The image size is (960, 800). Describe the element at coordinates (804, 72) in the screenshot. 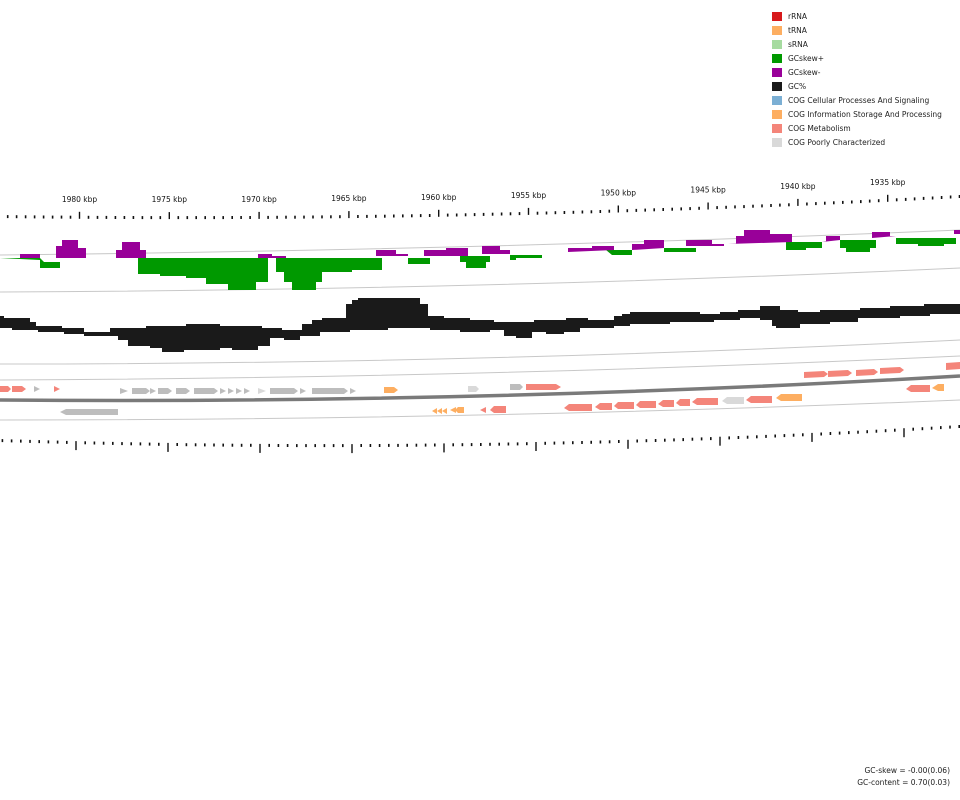

I see `legend-label: GCskew-` at that location.